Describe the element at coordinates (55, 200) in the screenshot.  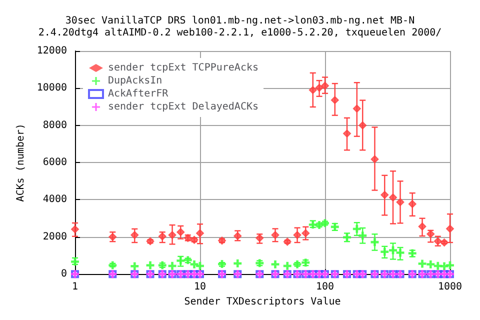
I see `y-tick-label: 4000` at that location.